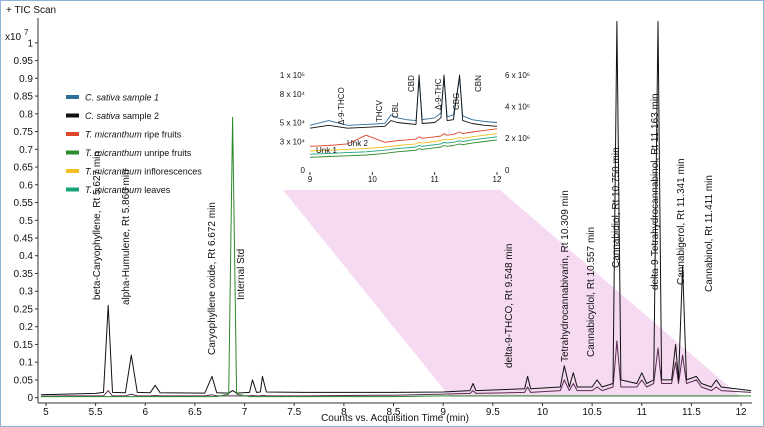  What do you see at coordinates (26, 79) in the screenshot?
I see `y-tick-label: 0.9` at bounding box center [26, 79].